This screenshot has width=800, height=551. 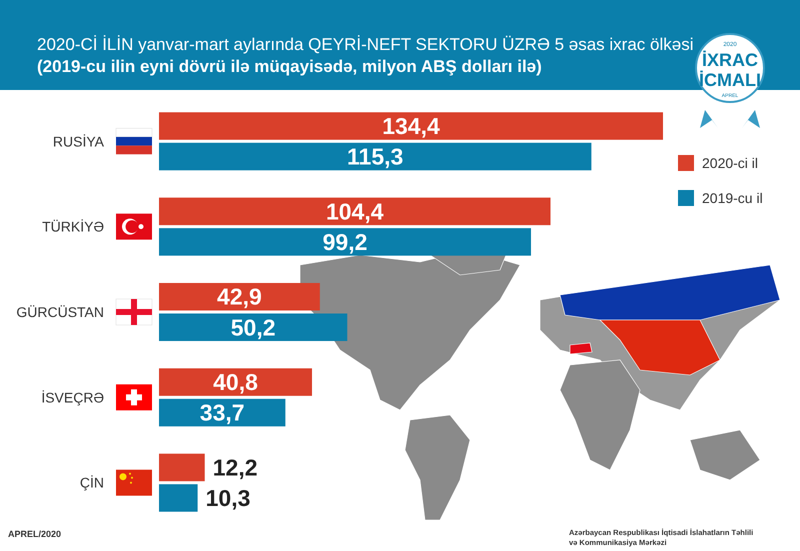 I want to click on chart-subtitle: (2019-cu ilin eyni dövrü ilə müqayisədə, milyon ABŞ dolları ilə), so click(x=289, y=66).